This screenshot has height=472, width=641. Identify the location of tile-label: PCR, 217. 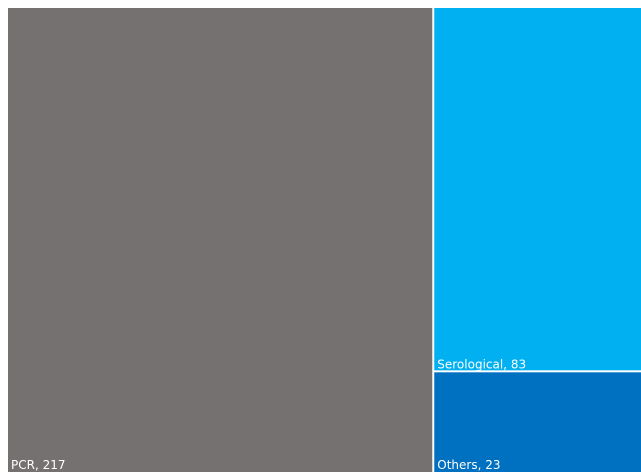
(38, 465).